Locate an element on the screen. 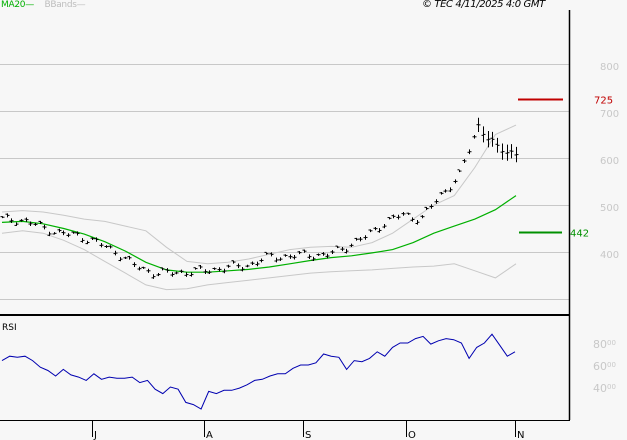  chart-legend: MA20— BBands— is located at coordinates (43, 5).